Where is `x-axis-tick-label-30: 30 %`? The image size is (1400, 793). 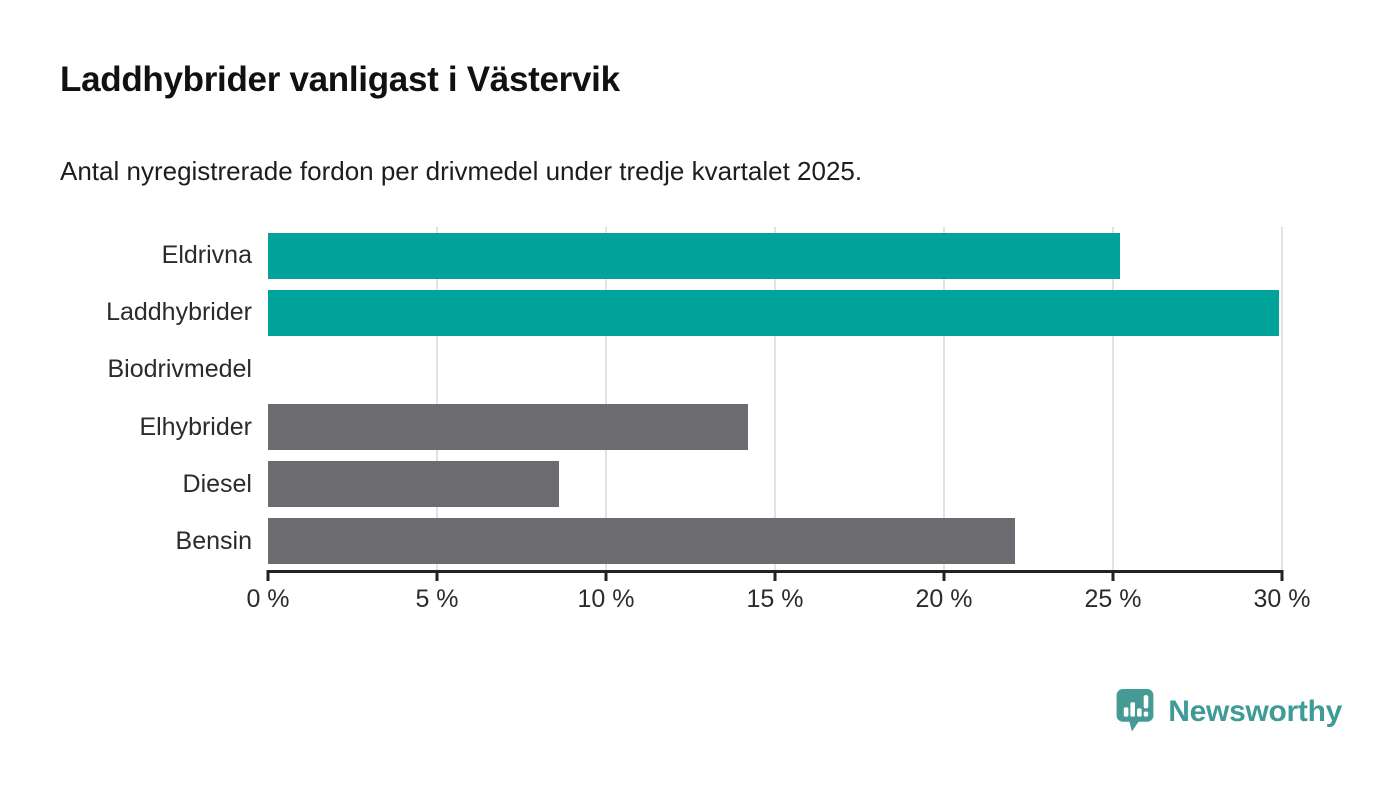
x-axis-tick-label-30: 30 % is located at coordinates (1282, 599).